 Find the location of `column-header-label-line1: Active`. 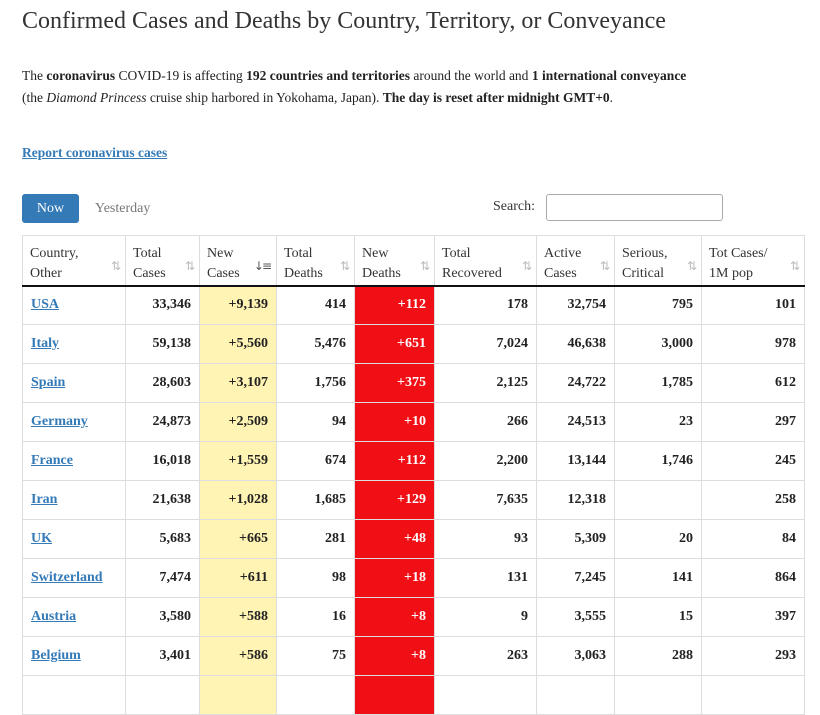

column-header-label-line1: Active is located at coordinates (563, 253).